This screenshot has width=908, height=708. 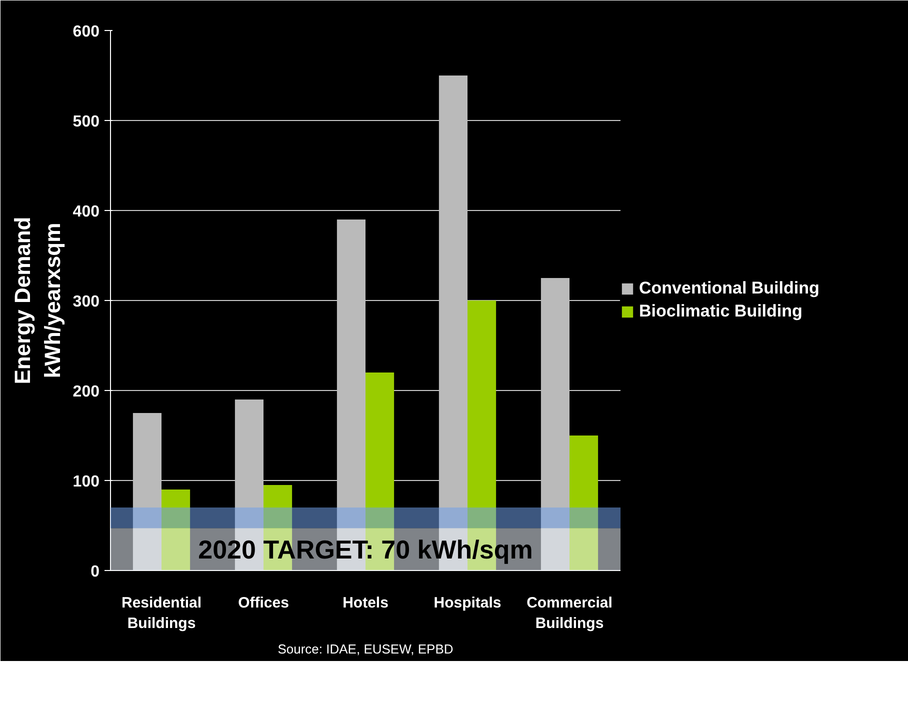 I want to click on y-tick-label: 200, so click(x=86, y=392).